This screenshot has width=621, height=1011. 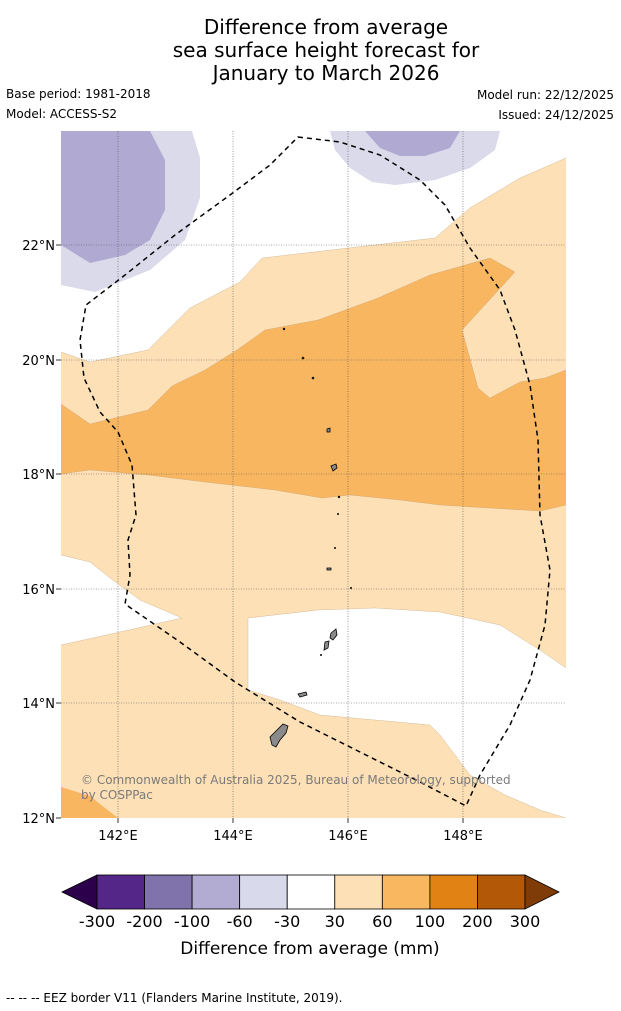 I want to click on colorbar-extend-low, so click(x=79, y=892).